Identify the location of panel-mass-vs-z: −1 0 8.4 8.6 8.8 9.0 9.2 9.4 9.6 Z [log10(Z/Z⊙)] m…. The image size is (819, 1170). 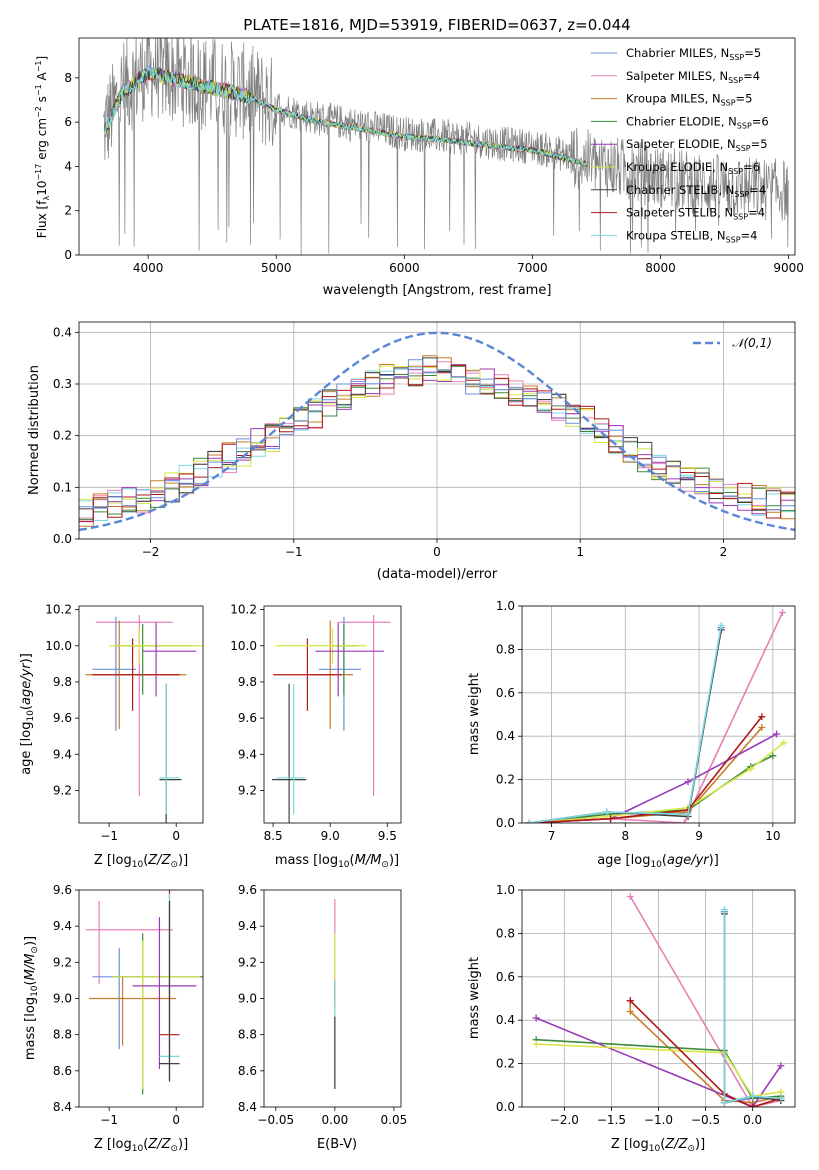
(113, 1018).